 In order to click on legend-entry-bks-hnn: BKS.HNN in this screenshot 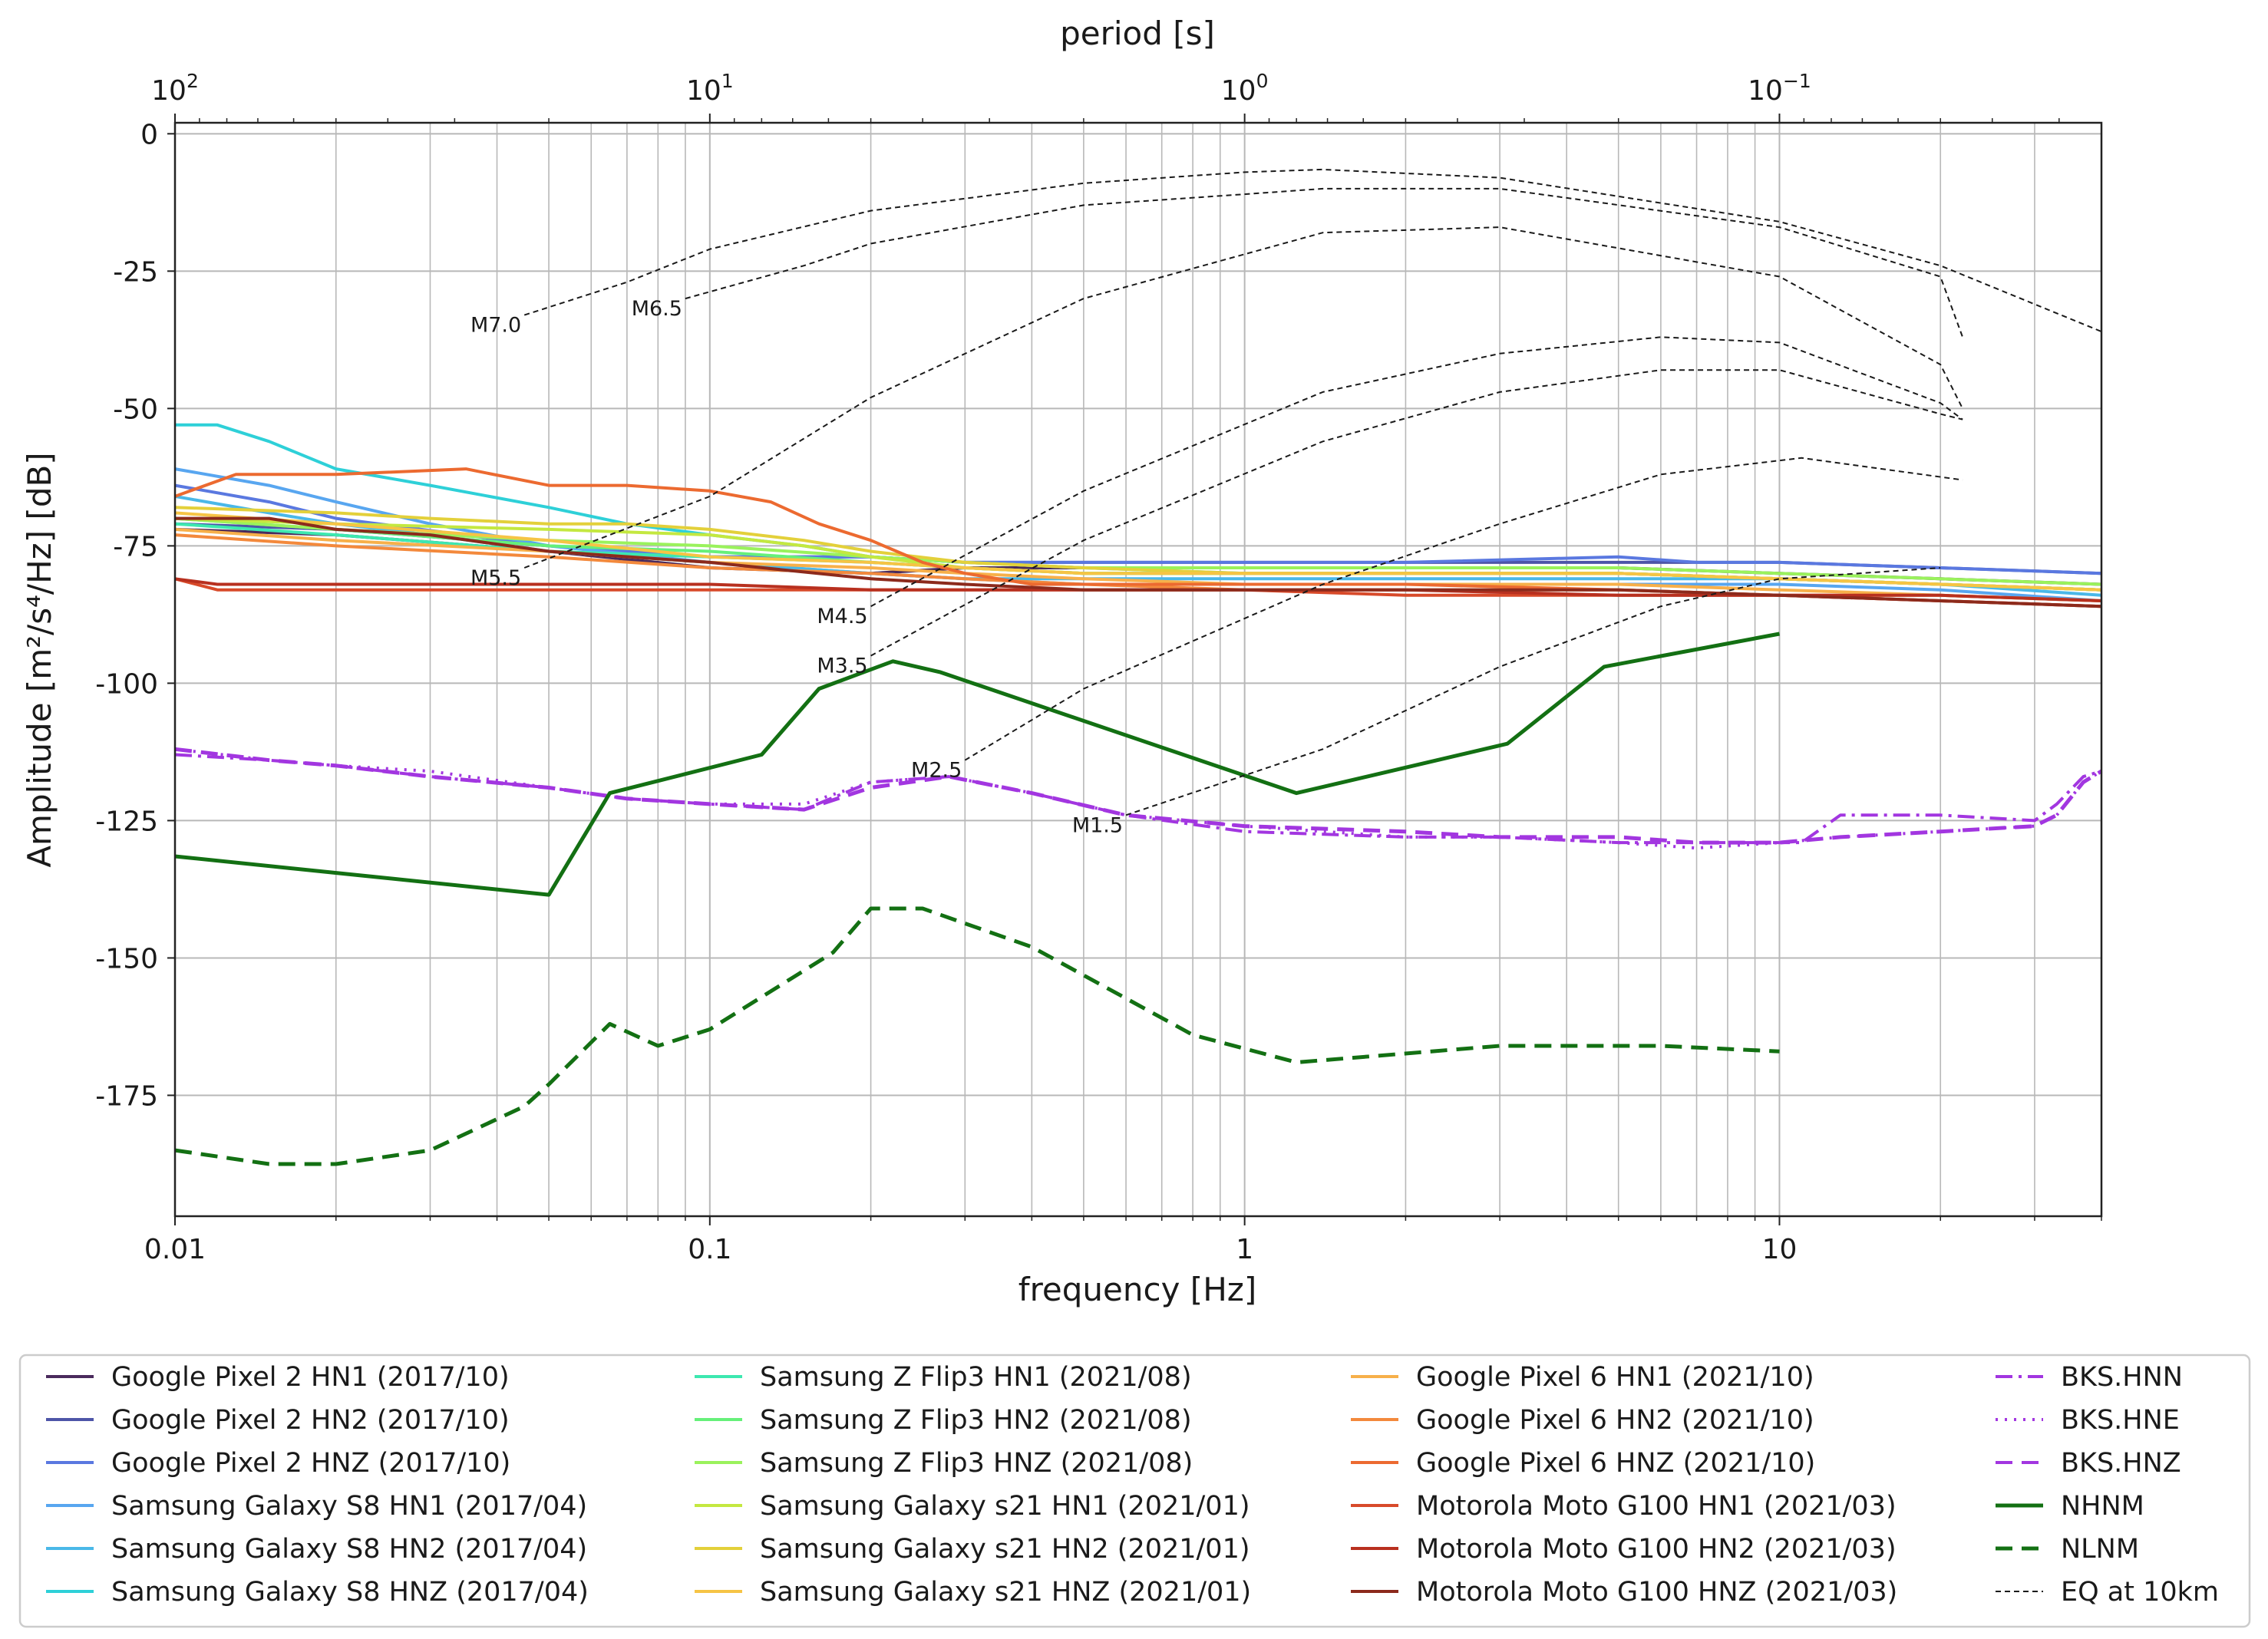, I will do `click(2122, 1377)`.